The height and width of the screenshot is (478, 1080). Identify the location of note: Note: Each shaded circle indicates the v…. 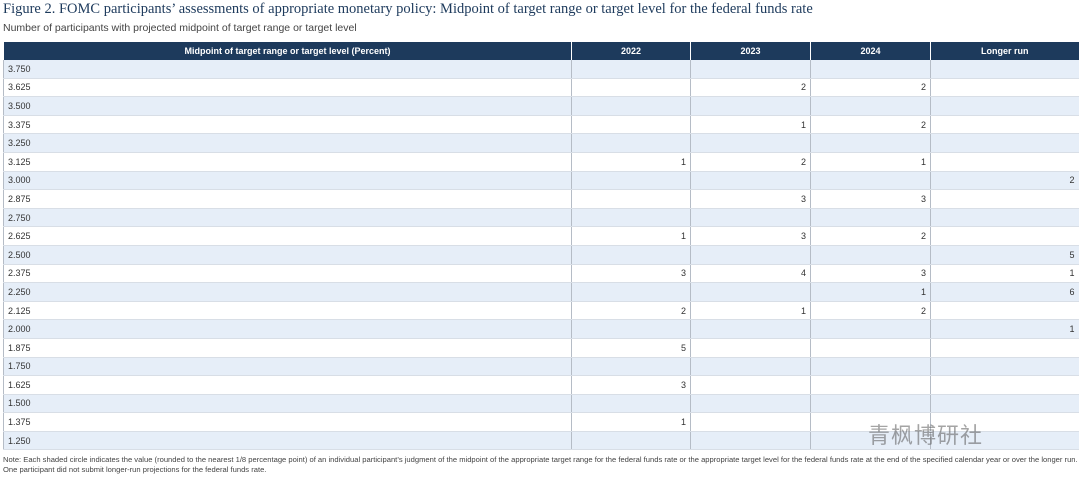
(540, 464).